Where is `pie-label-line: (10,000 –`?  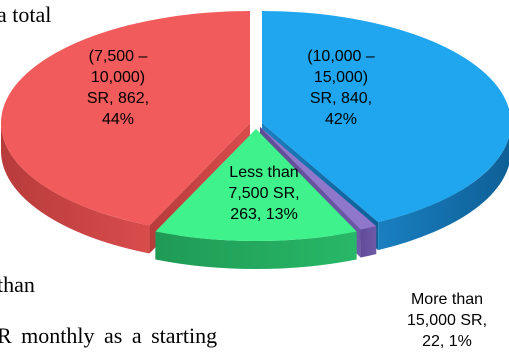
pie-label-line: (10,000 – is located at coordinates (341, 56).